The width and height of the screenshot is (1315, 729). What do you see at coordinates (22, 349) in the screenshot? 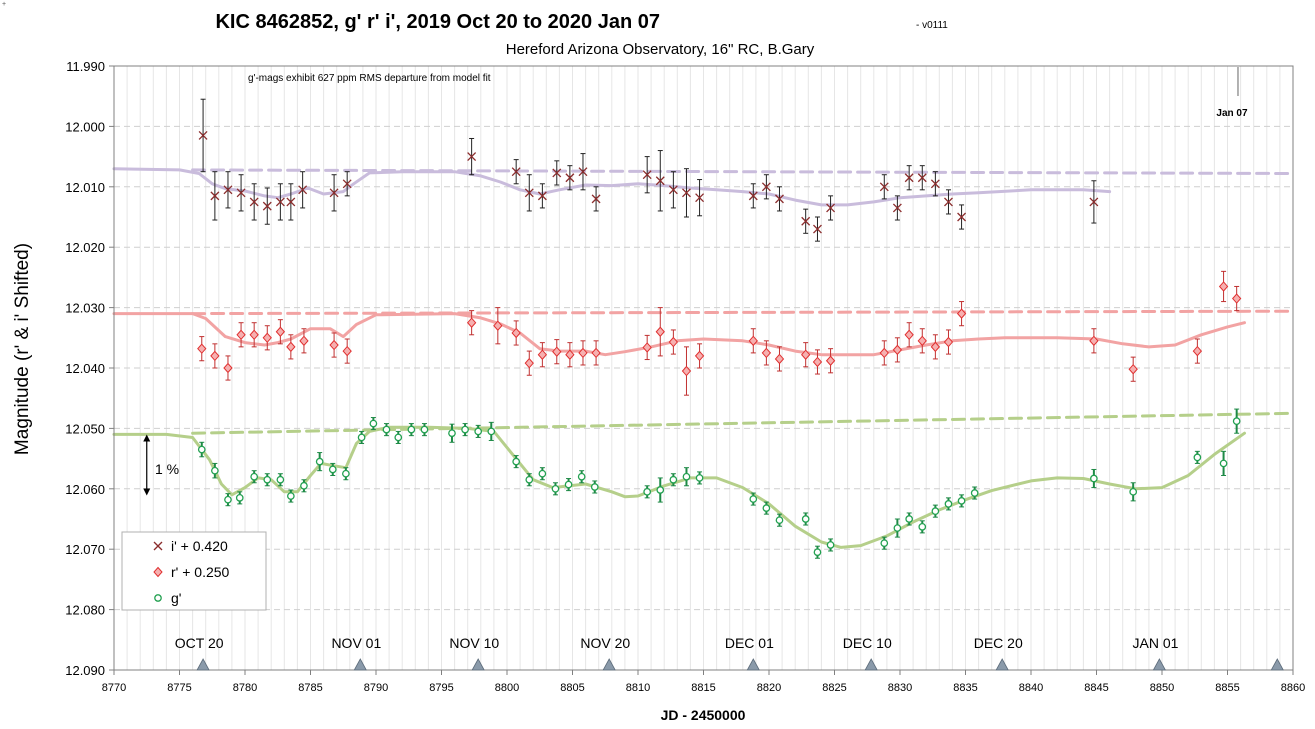
I see `y-axis-label: Magnitude (r' & i' Shifted)` at bounding box center [22, 349].